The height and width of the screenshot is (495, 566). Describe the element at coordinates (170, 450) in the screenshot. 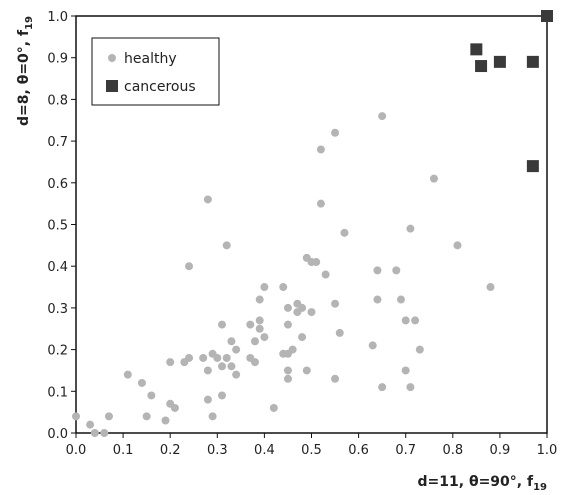

I see `x-tick-label: 0.2` at that location.